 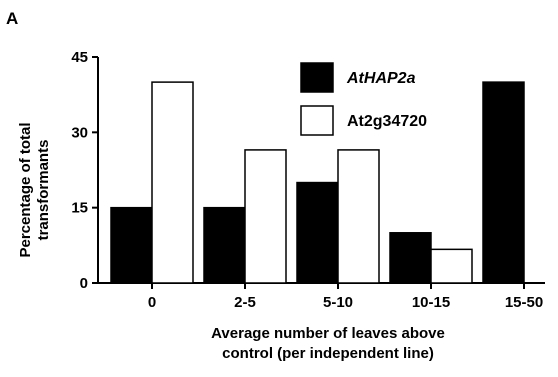 I want to click on x-tick-label: 10-15, so click(x=431, y=302).